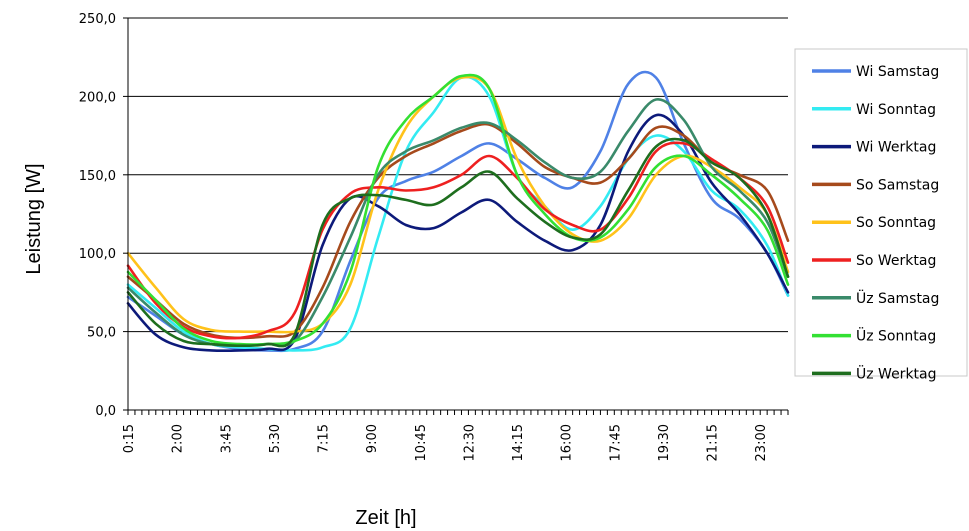  I want to click on legend-label: So Samstag, so click(897, 185).